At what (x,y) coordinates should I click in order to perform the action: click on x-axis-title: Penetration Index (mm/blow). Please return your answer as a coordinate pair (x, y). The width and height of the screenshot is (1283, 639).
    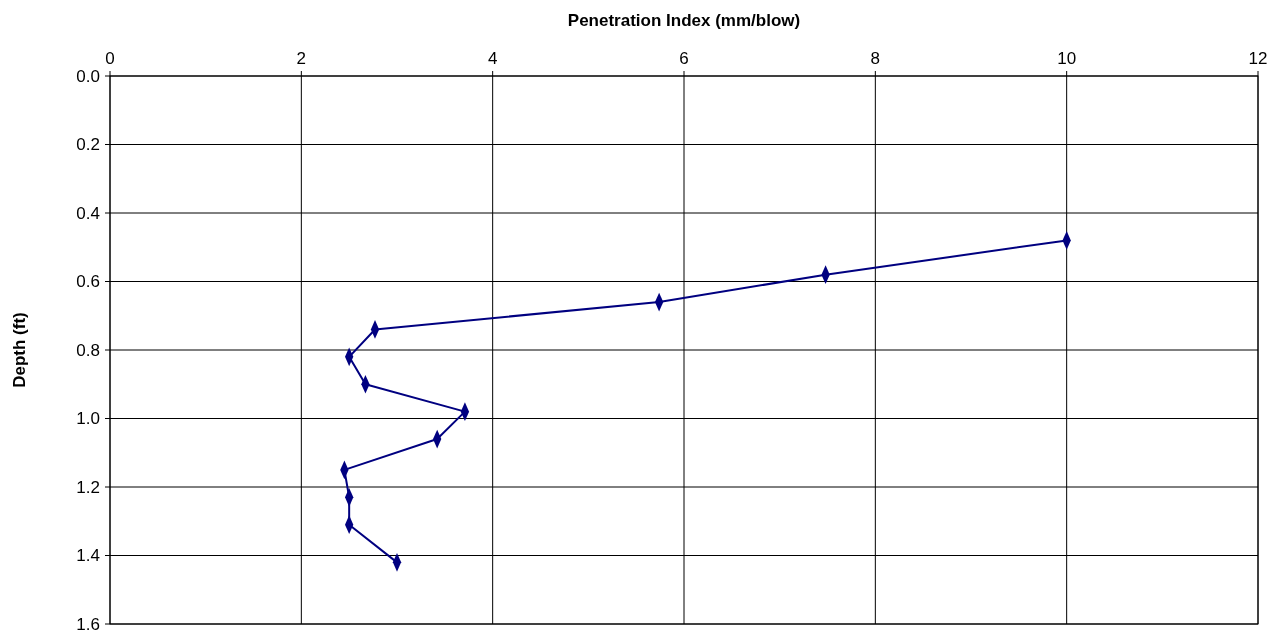
    Looking at the image, I should click on (684, 20).